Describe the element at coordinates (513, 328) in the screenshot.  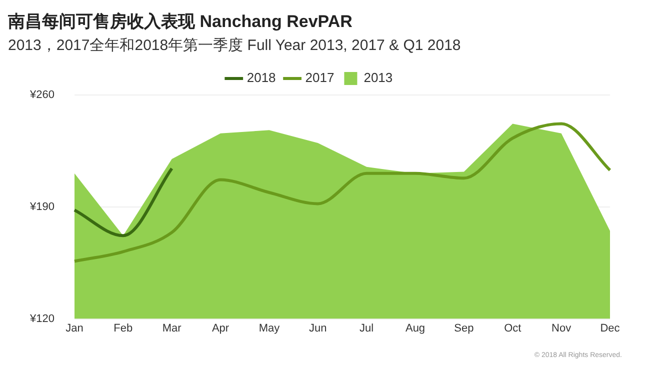
I see `x-tick-label: Oct` at that location.